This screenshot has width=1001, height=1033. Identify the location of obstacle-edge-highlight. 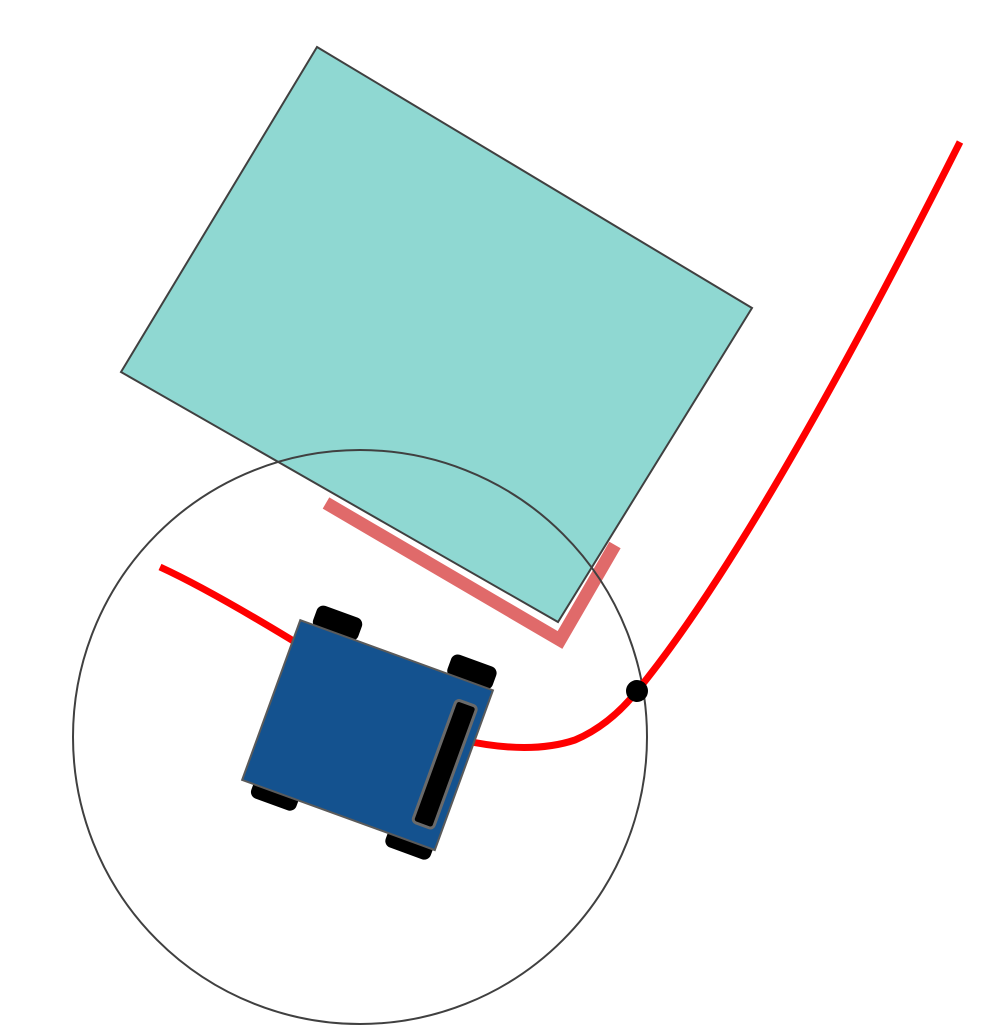
(471, 573).